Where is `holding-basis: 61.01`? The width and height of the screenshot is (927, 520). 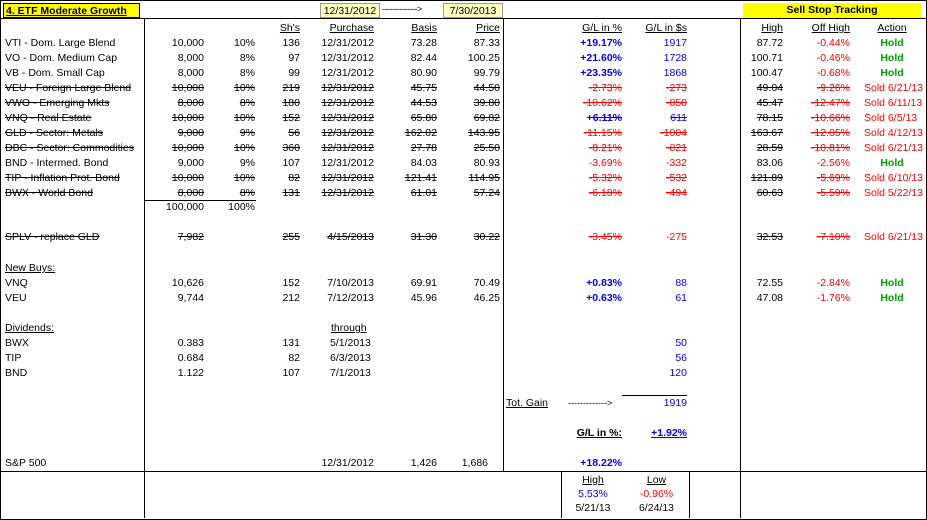 holding-basis: 61.01 is located at coordinates (423, 193).